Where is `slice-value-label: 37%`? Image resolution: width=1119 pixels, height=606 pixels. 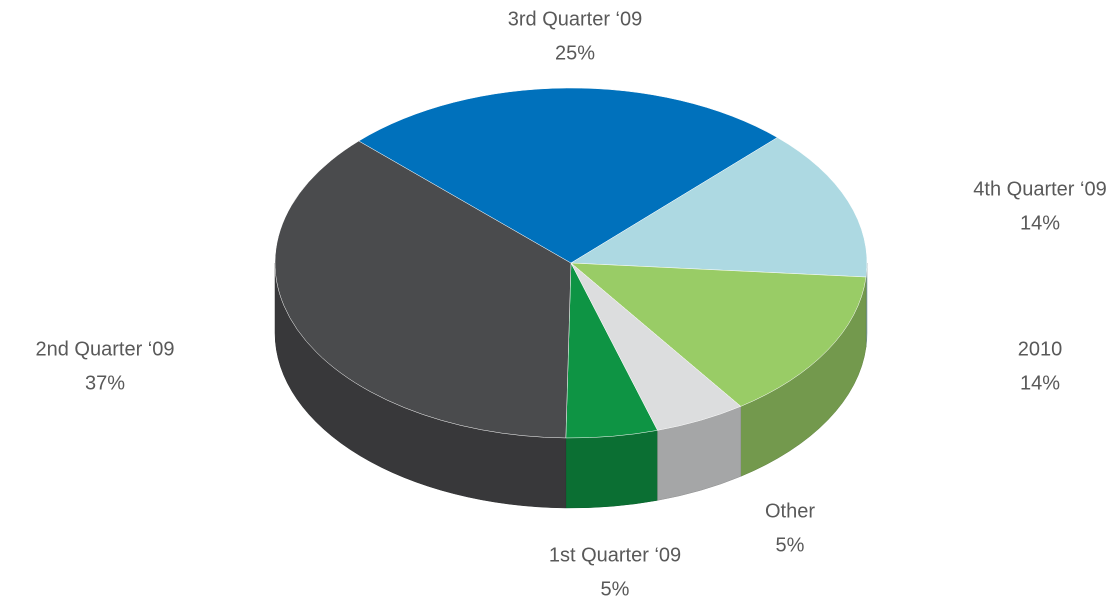 slice-value-label: 37% is located at coordinates (105, 383).